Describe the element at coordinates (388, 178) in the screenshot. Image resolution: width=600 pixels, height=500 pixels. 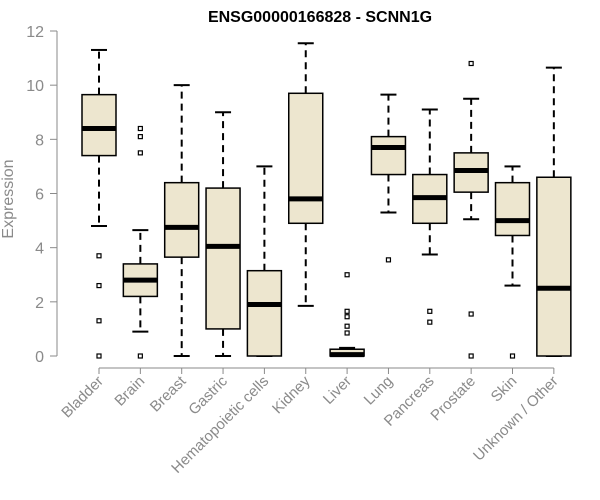
I see `box-lung` at that location.